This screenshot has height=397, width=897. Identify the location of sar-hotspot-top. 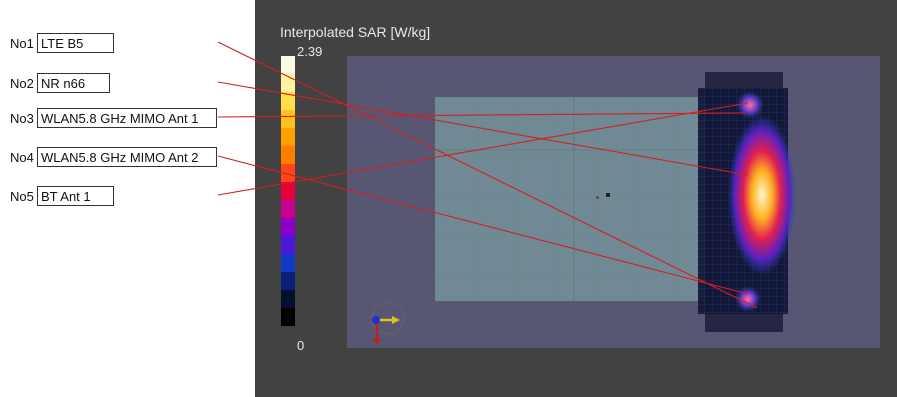
(750, 105).